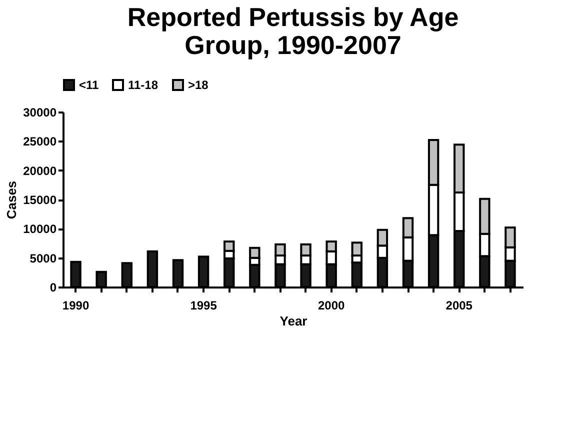  What do you see at coordinates (332, 305) in the screenshot?
I see `x-tick-label: 2000` at bounding box center [332, 305].